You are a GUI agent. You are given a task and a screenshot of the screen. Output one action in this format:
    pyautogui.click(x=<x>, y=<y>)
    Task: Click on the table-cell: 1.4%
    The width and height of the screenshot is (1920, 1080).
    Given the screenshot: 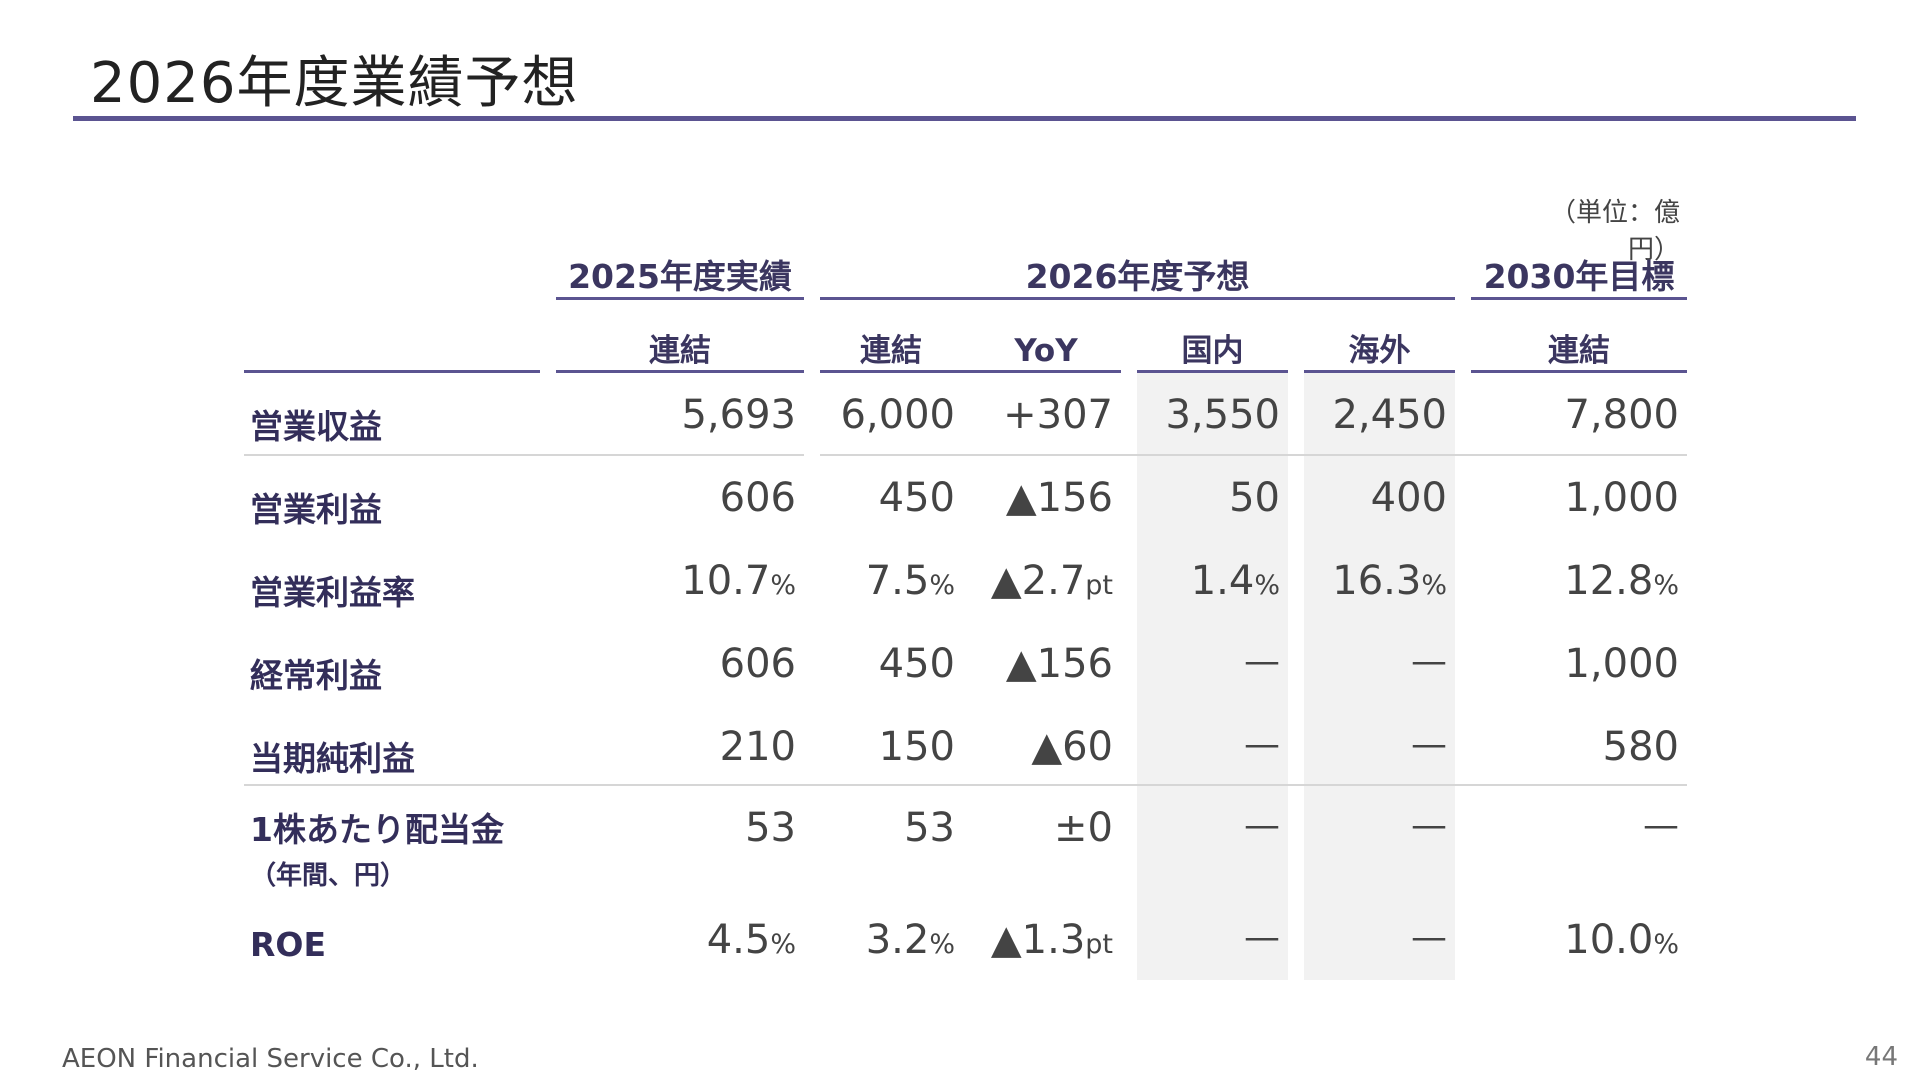 What is the action you would take?
    pyautogui.click(x=1235, y=581)
    